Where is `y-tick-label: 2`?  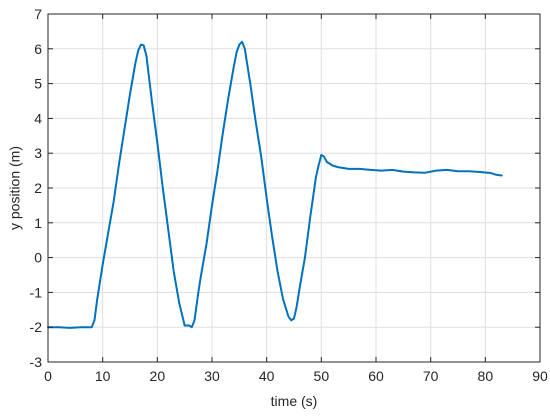
y-tick-label: 2 is located at coordinates (38, 188).